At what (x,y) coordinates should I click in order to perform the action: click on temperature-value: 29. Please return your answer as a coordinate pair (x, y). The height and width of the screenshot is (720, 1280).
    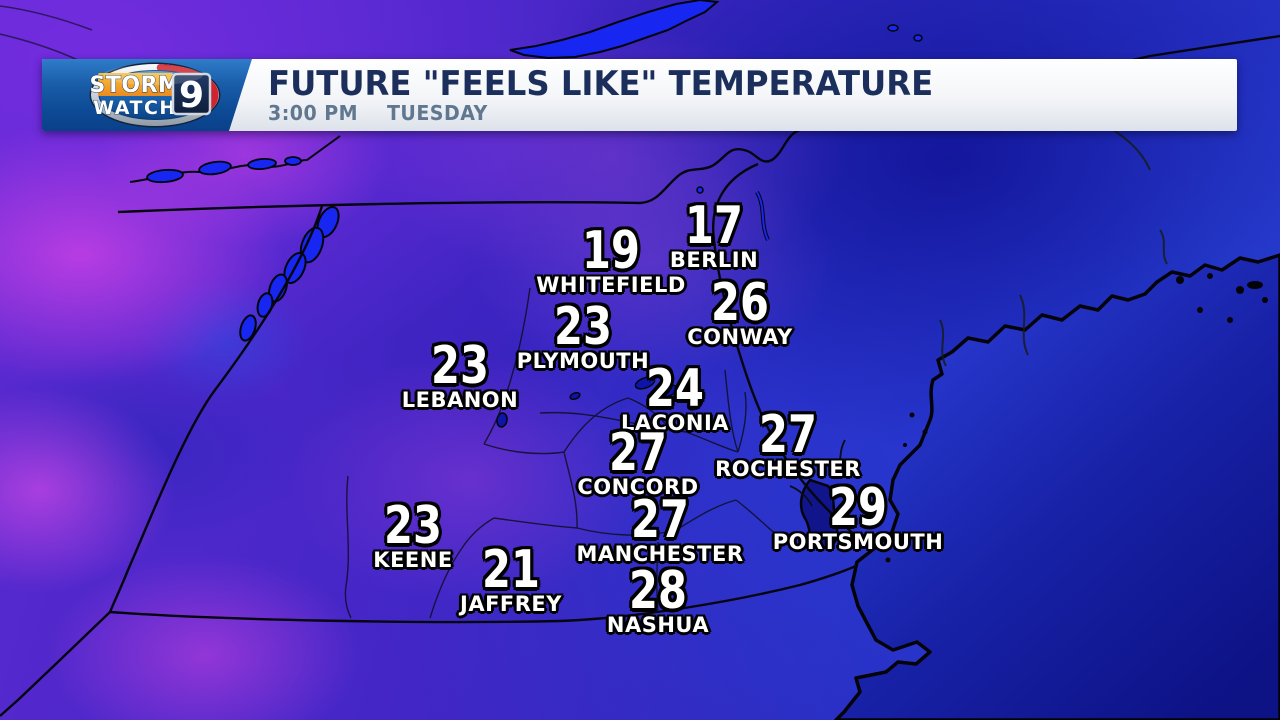
    Looking at the image, I should click on (858, 508).